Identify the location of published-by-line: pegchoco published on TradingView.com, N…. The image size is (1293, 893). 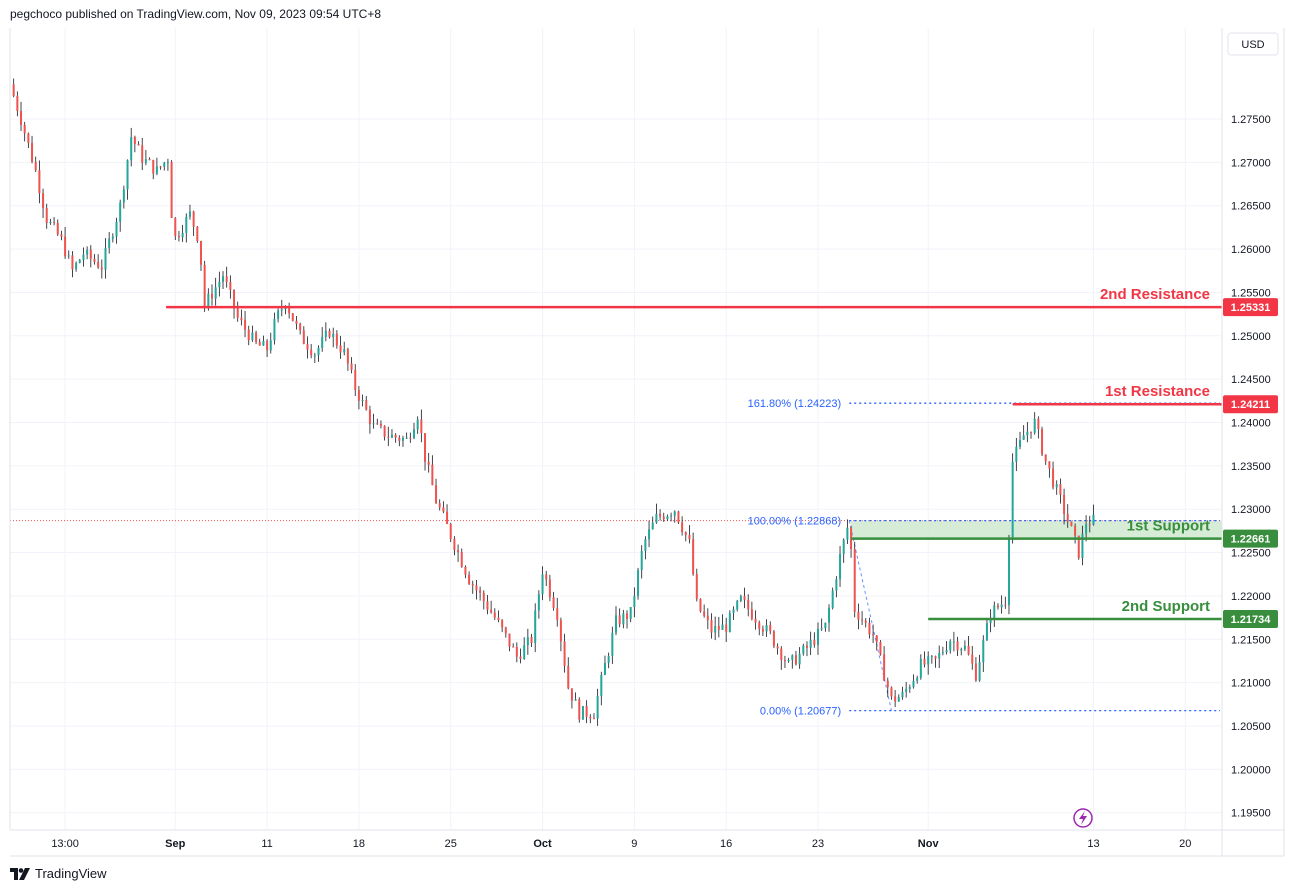
(196, 14).